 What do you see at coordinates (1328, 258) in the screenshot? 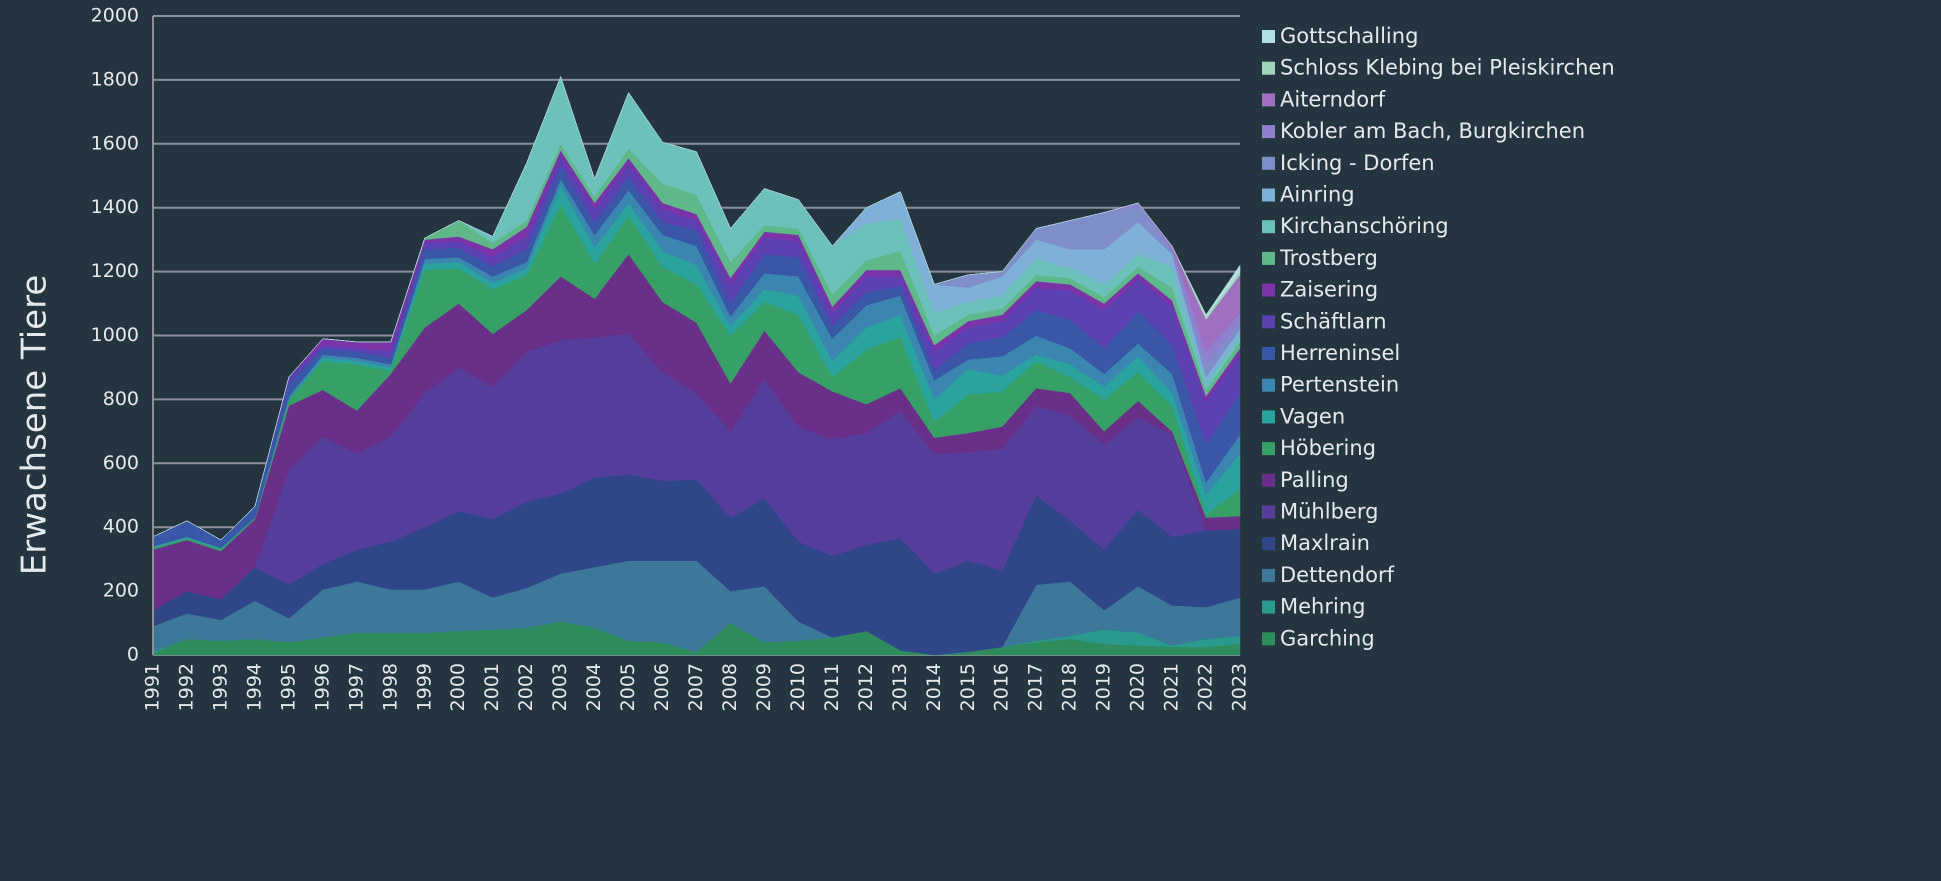
I see `legend-label: Trostberg` at bounding box center [1328, 258].